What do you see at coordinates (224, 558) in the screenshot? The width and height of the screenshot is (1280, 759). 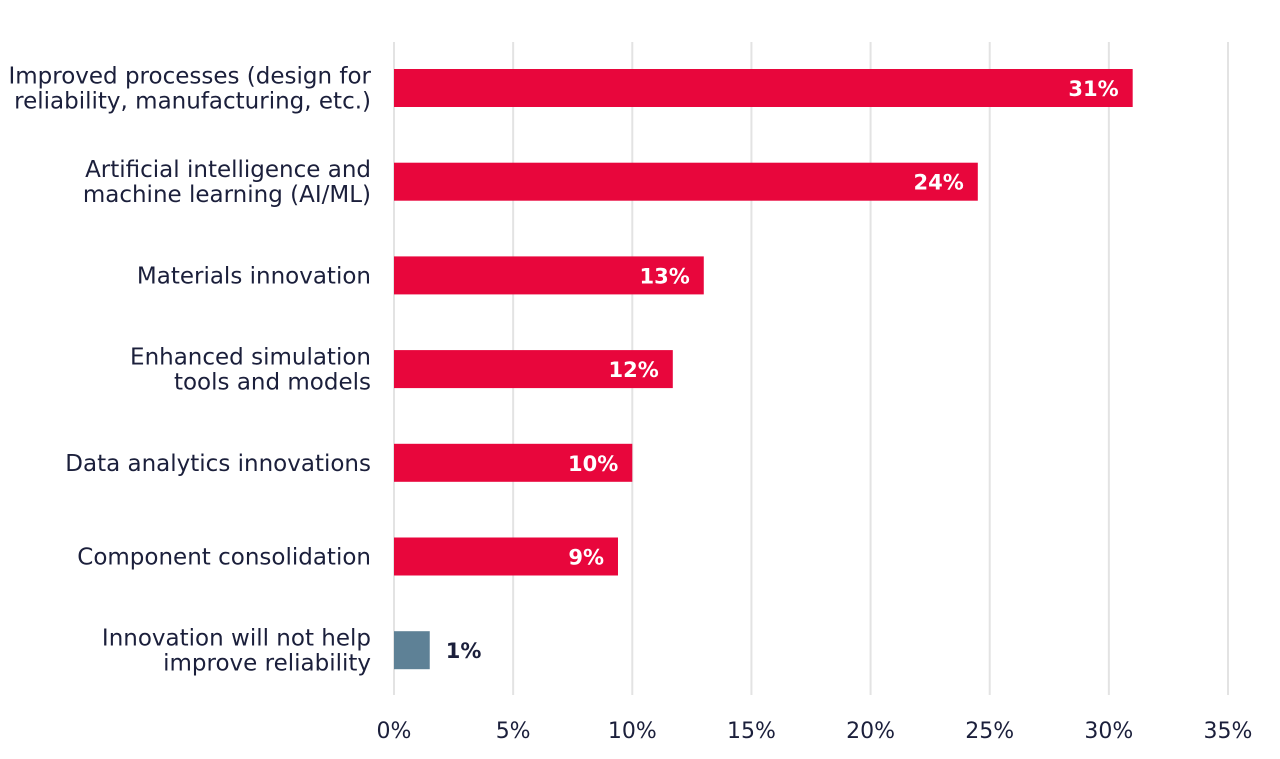 I see `category-label: Component consolidation` at bounding box center [224, 558].